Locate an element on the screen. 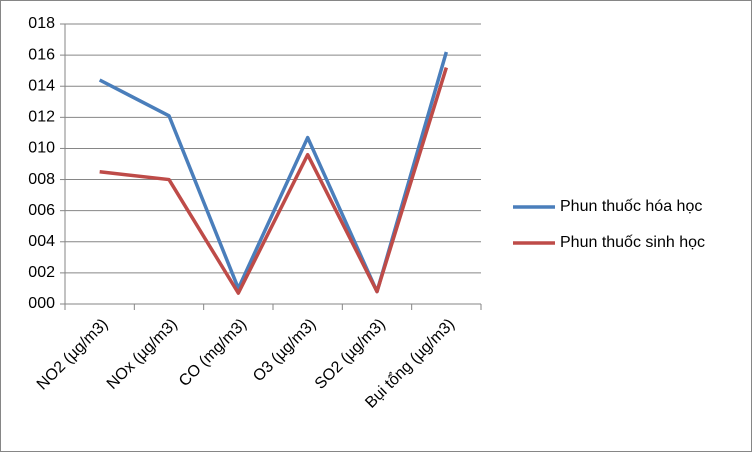  y-tick-label: 008 is located at coordinates (41, 179).